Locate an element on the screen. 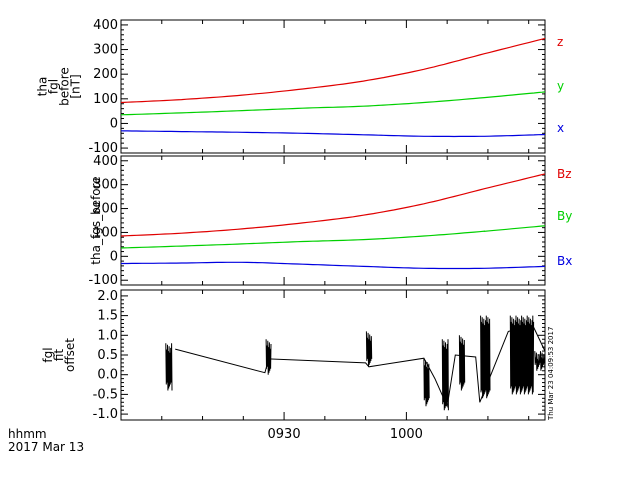  y-axis-label-line: tha is located at coordinates (43, 87).